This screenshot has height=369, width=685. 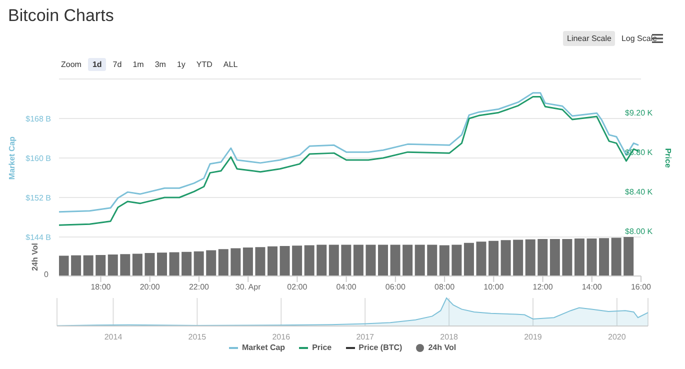 What do you see at coordinates (589, 38) in the screenshot?
I see `text: Linear Scale` at bounding box center [589, 38].